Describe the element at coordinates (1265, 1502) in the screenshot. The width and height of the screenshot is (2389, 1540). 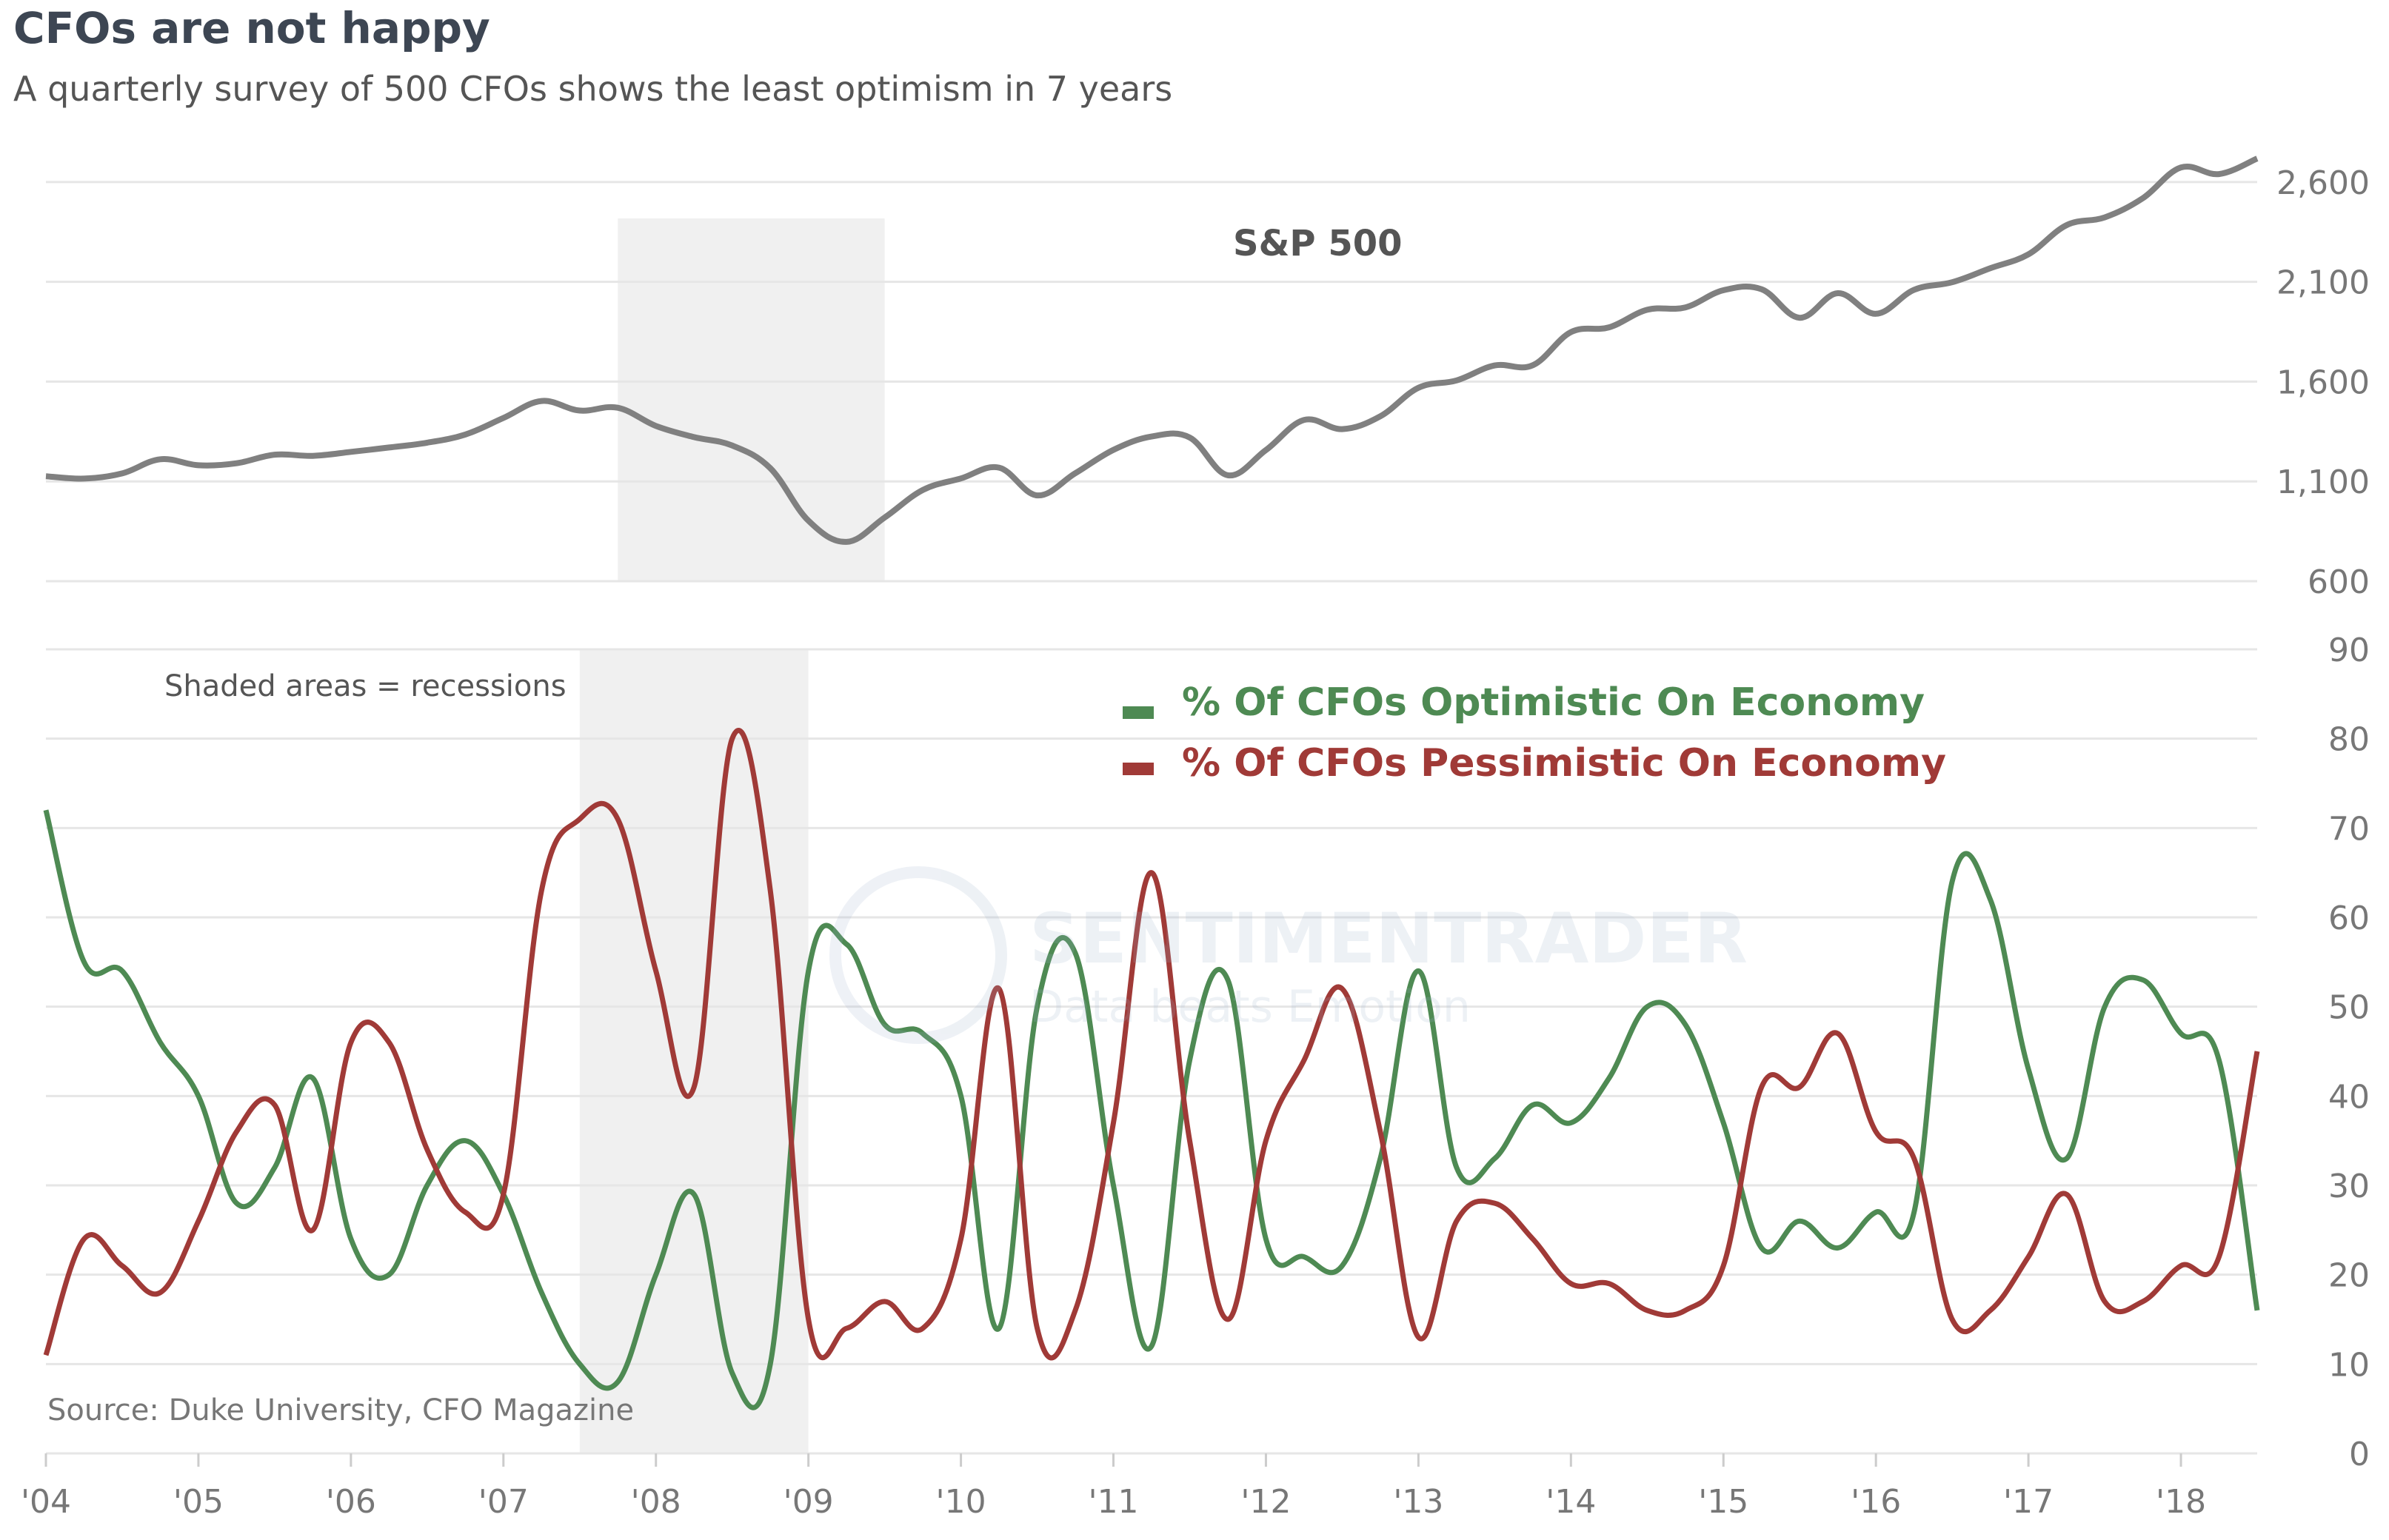
I see `x-tick-label: '12` at that location.